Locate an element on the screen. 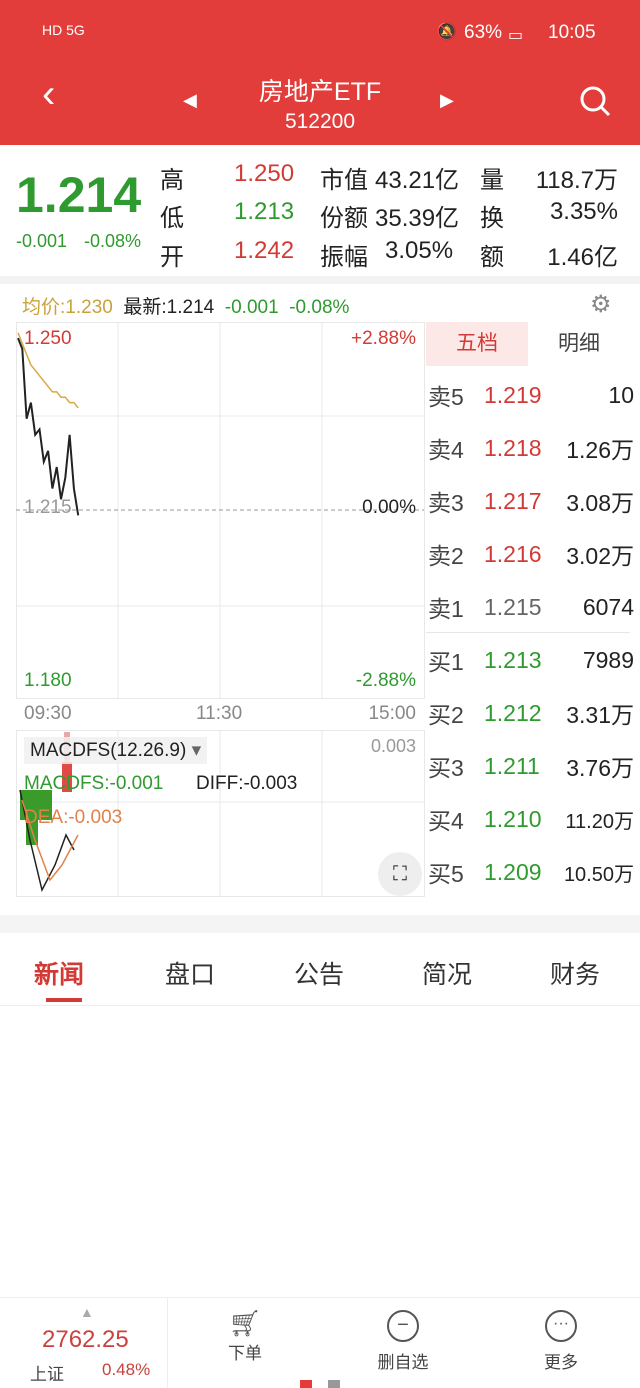 The width and height of the screenshot is (640, 1388). level-price: 1.219 is located at coordinates (513, 394).